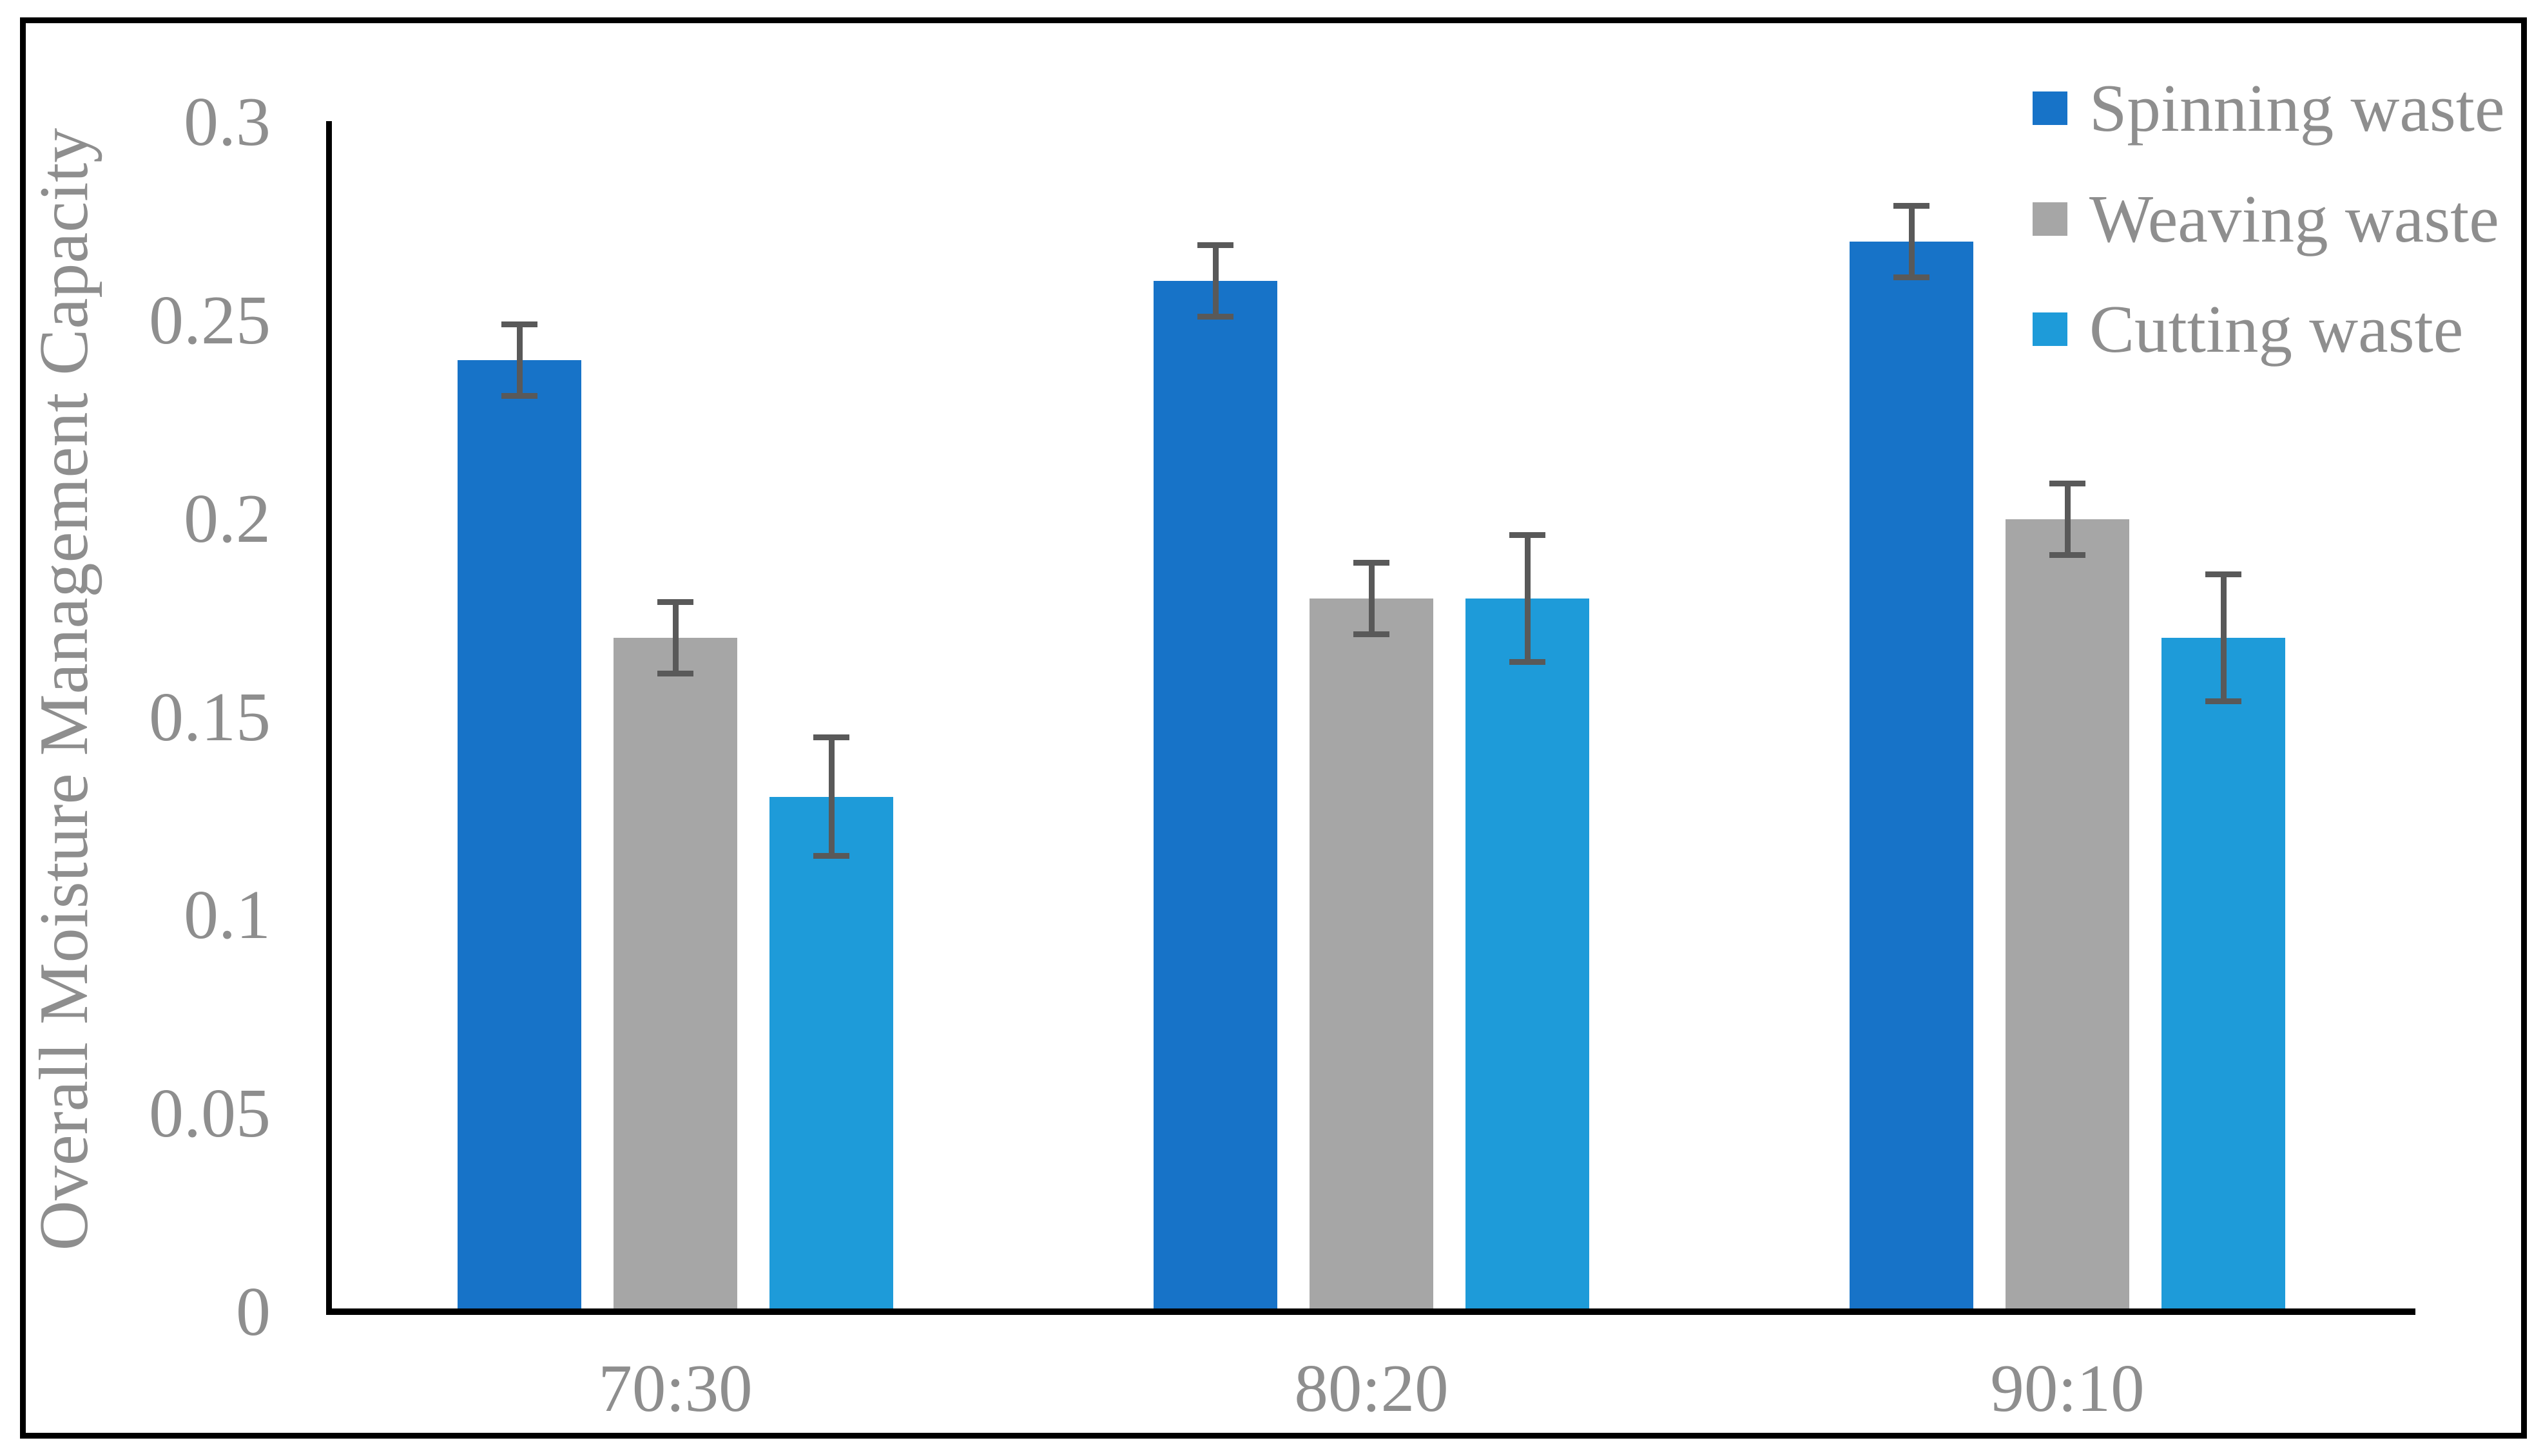 The width and height of the screenshot is (2543, 1456). I want to click on bar-spinning-waste-90:10, so click(1912, 776).